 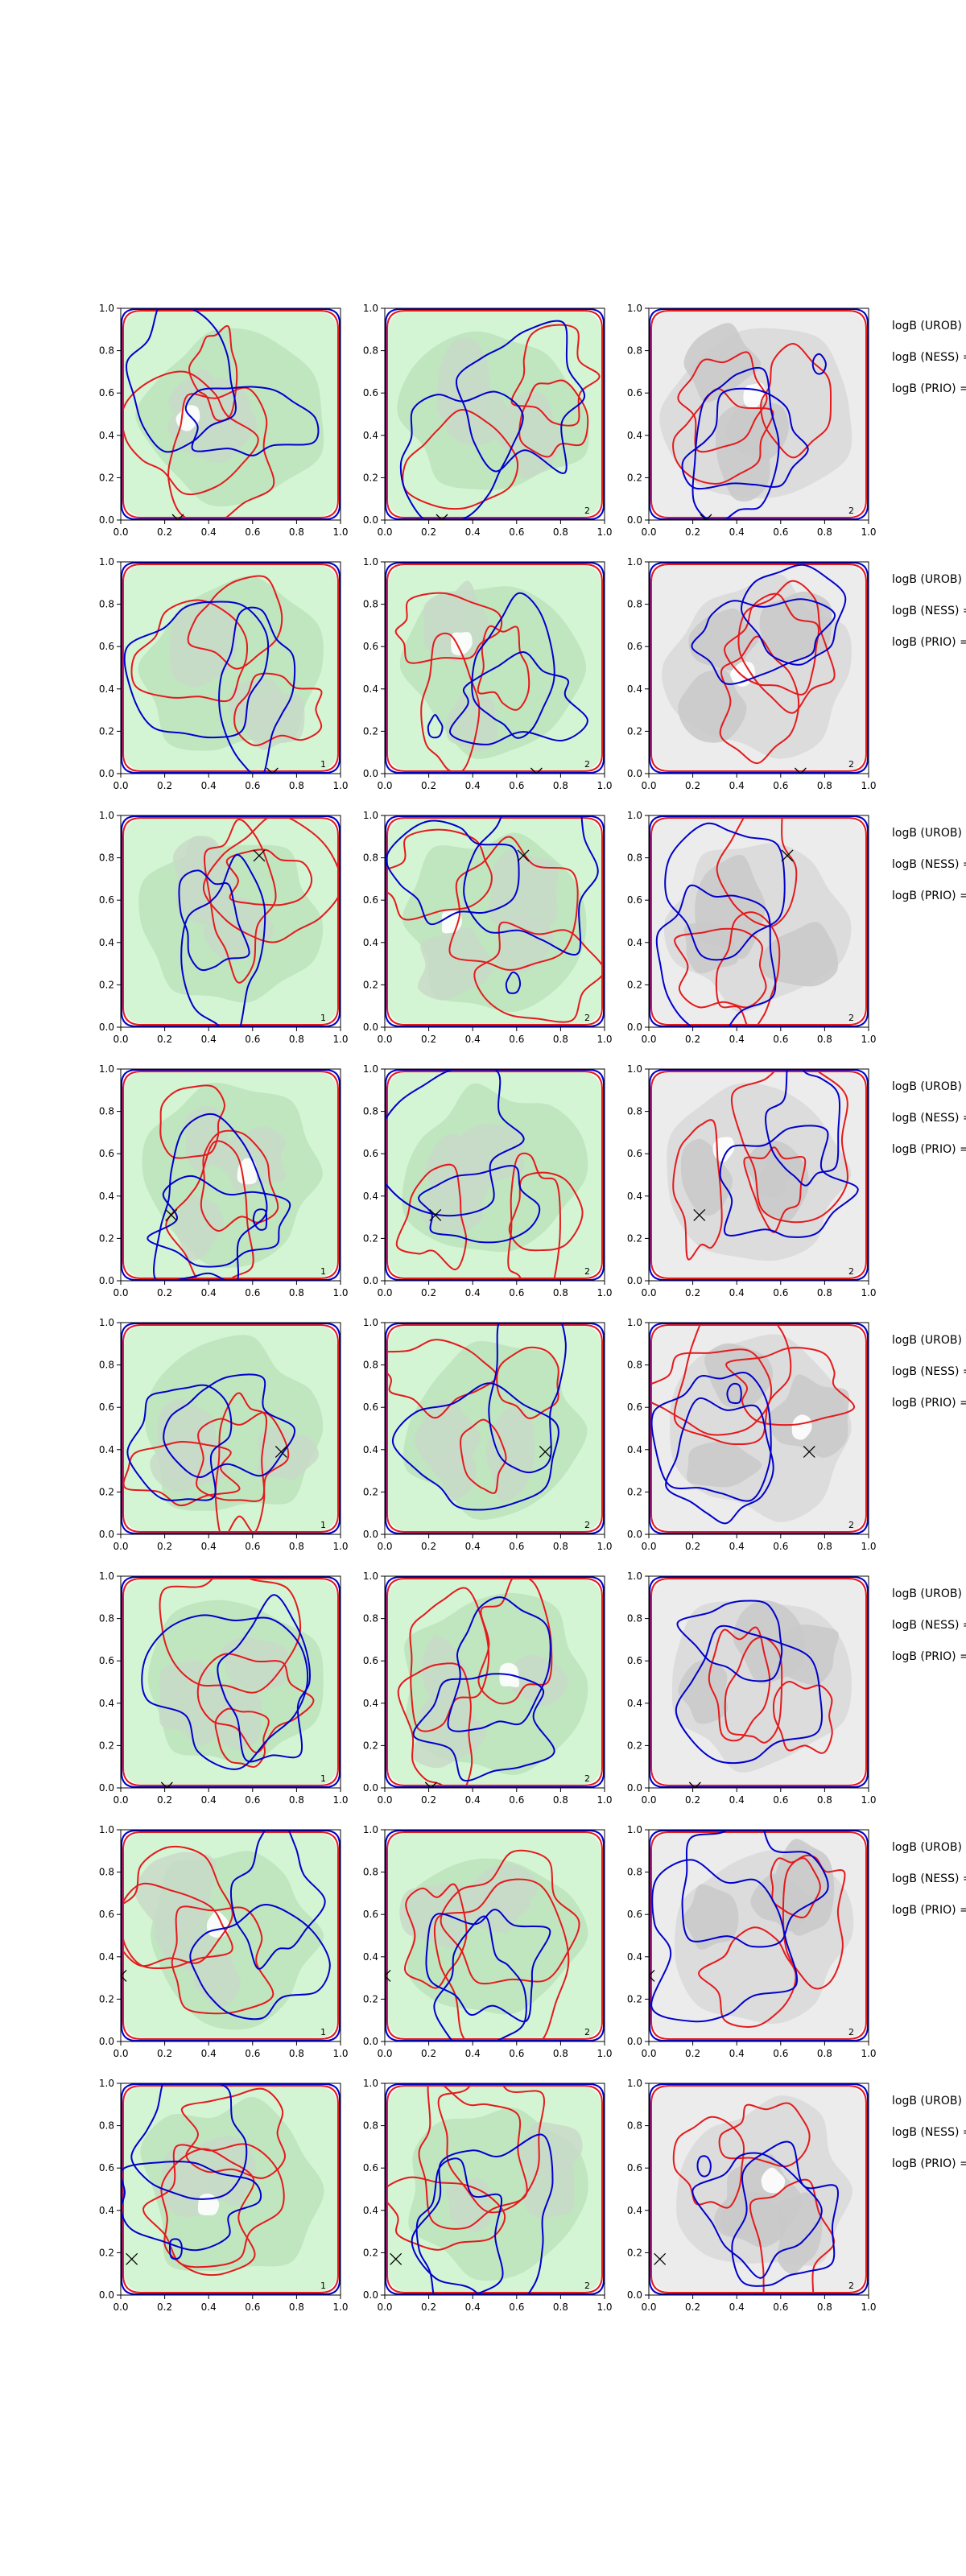 I want to click on panel-frame, so click(x=494, y=1682).